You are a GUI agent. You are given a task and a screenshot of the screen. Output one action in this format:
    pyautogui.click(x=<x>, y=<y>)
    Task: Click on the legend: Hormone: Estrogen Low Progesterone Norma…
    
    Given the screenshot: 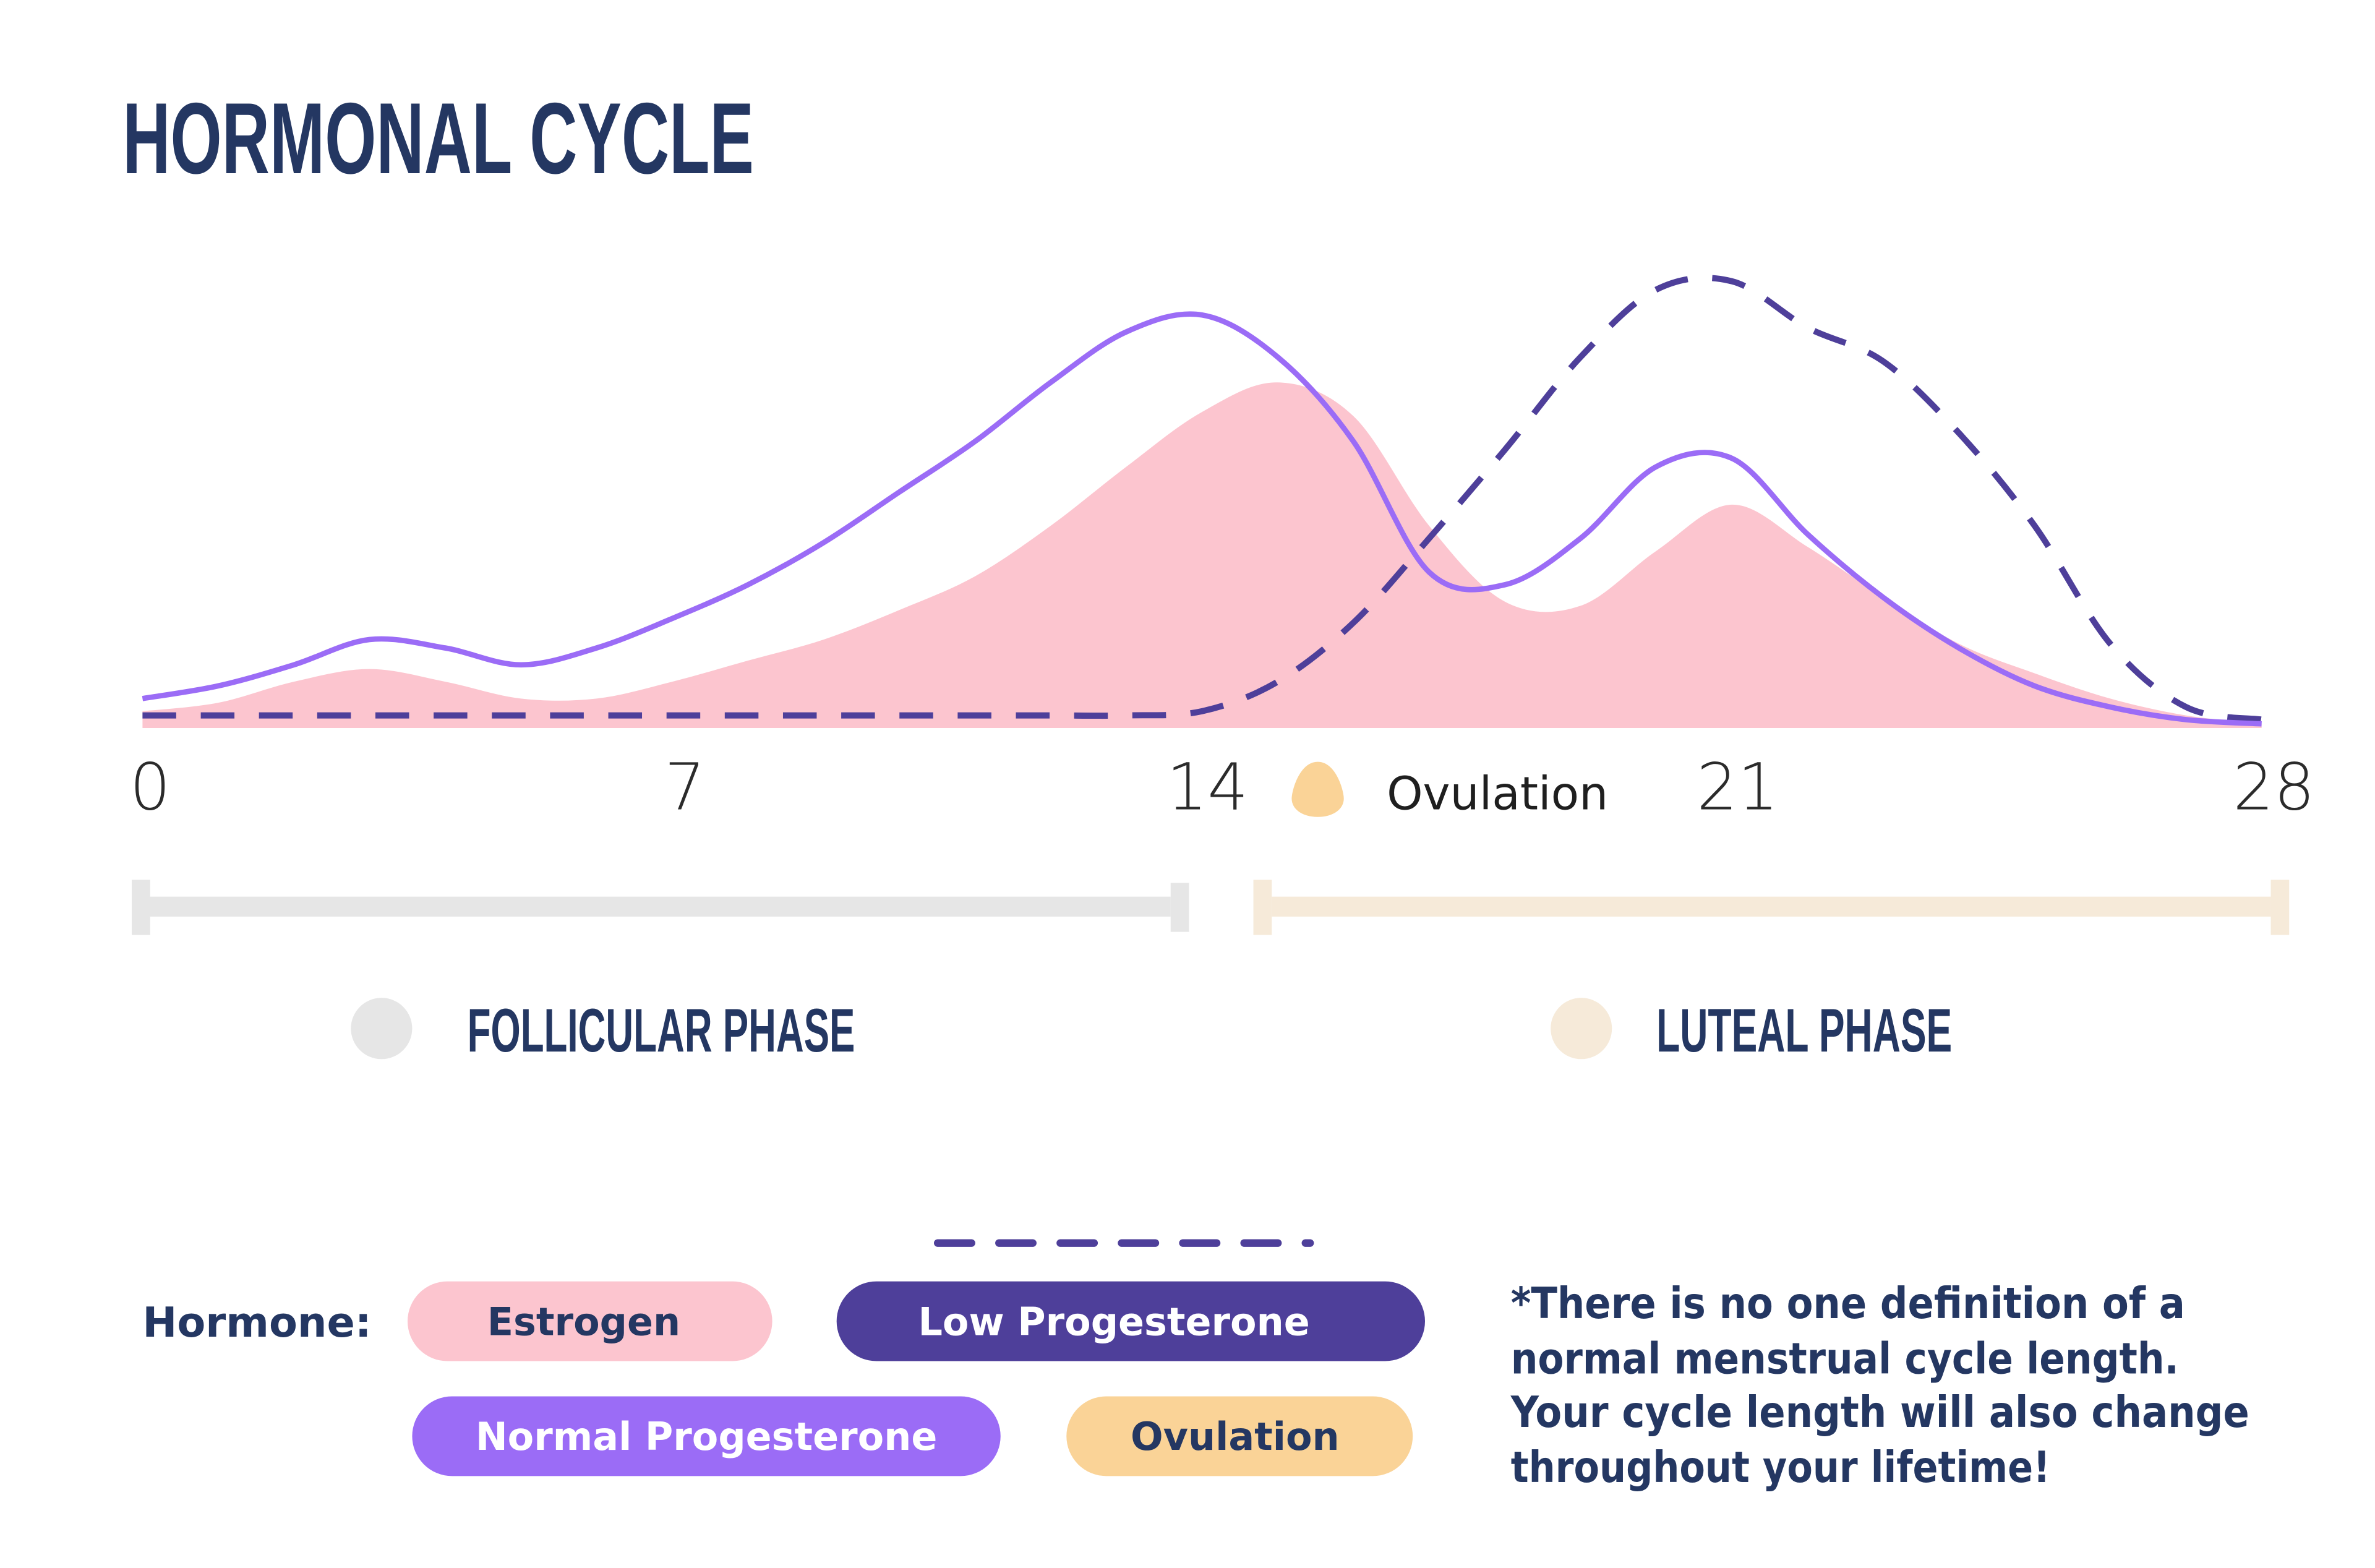 What is the action you would take?
    pyautogui.click(x=783, y=1358)
    